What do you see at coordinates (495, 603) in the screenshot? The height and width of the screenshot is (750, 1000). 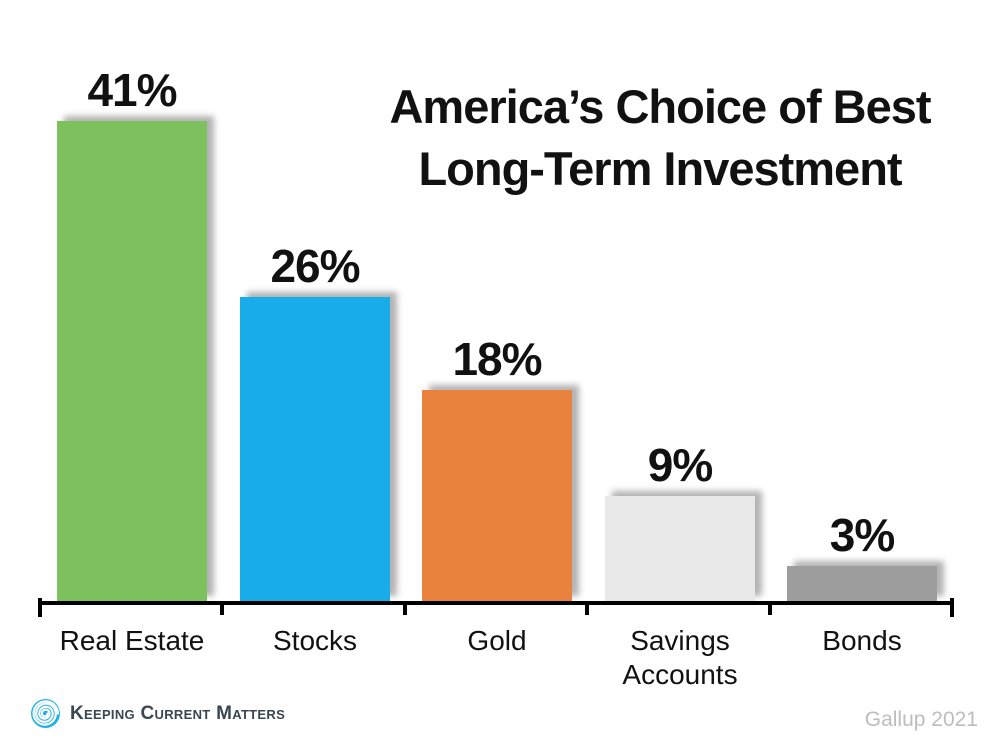 I see `x-axis-line` at bounding box center [495, 603].